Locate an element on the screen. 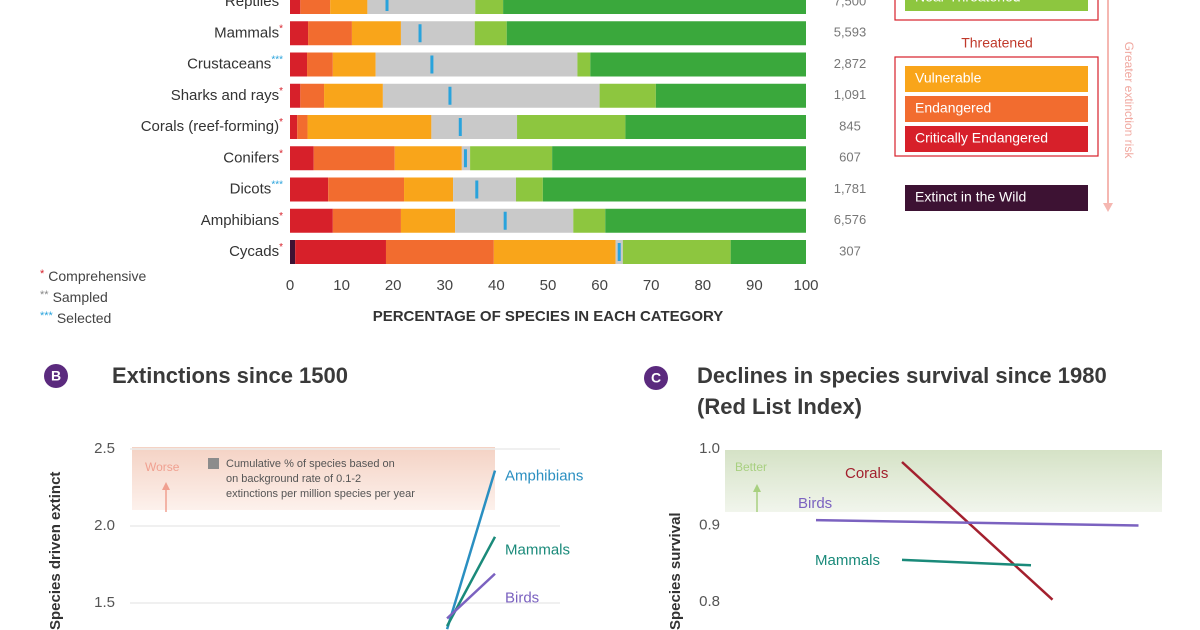 Image resolution: width=1200 pixels, height=630 pixels. y-tick-label: 1.5 is located at coordinates (104, 602).